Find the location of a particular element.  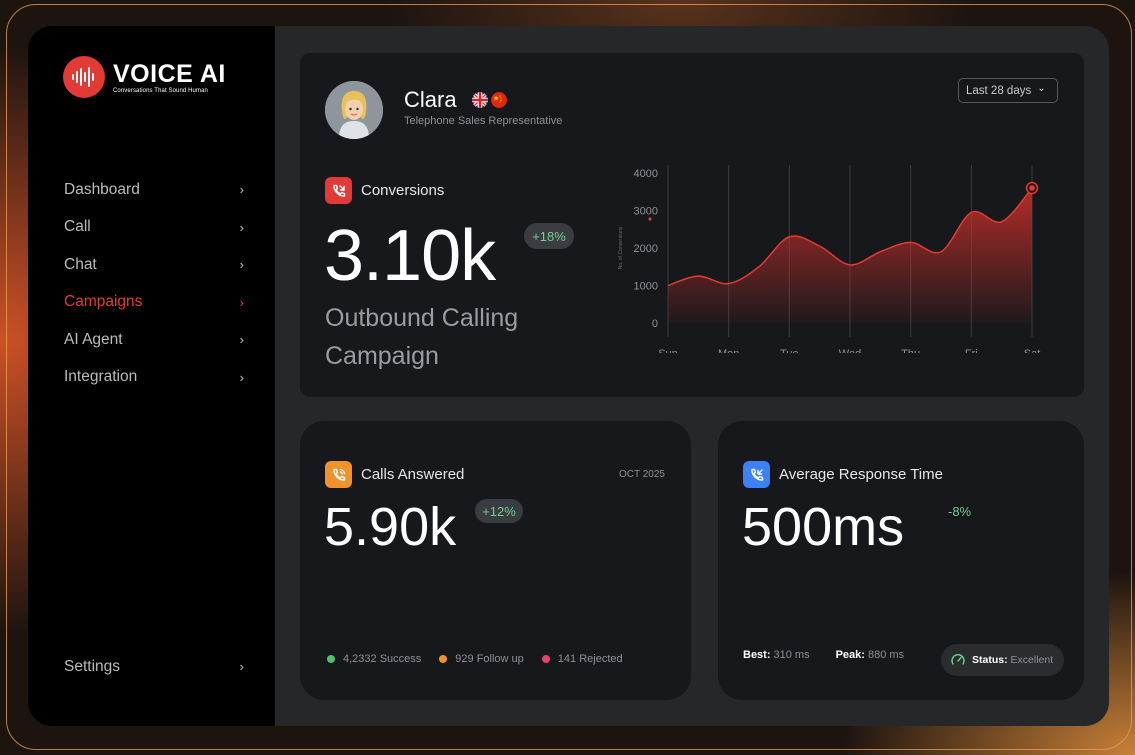

china-flag-icon is located at coordinates (499, 100).